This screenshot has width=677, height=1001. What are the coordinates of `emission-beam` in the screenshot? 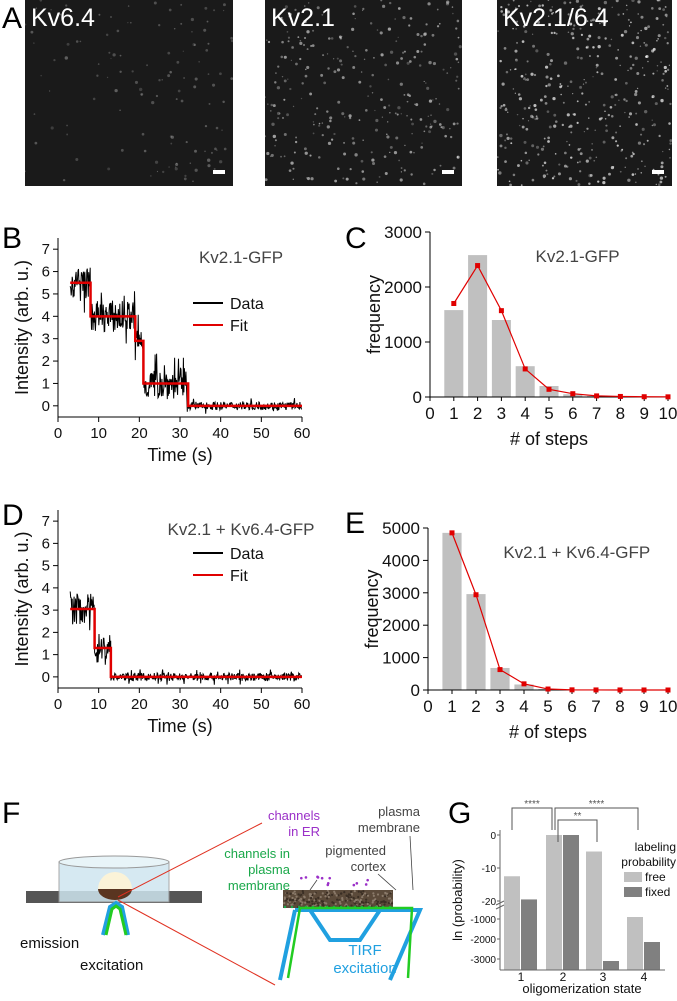 It's located at (116, 920).